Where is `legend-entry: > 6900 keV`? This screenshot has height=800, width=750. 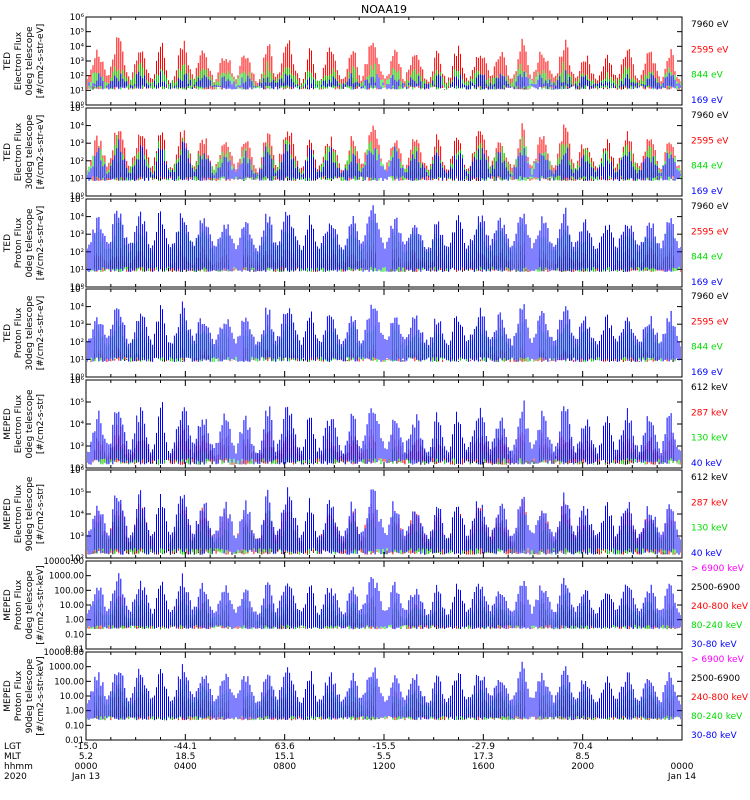
legend-entry: > 6900 keV is located at coordinates (718, 660).